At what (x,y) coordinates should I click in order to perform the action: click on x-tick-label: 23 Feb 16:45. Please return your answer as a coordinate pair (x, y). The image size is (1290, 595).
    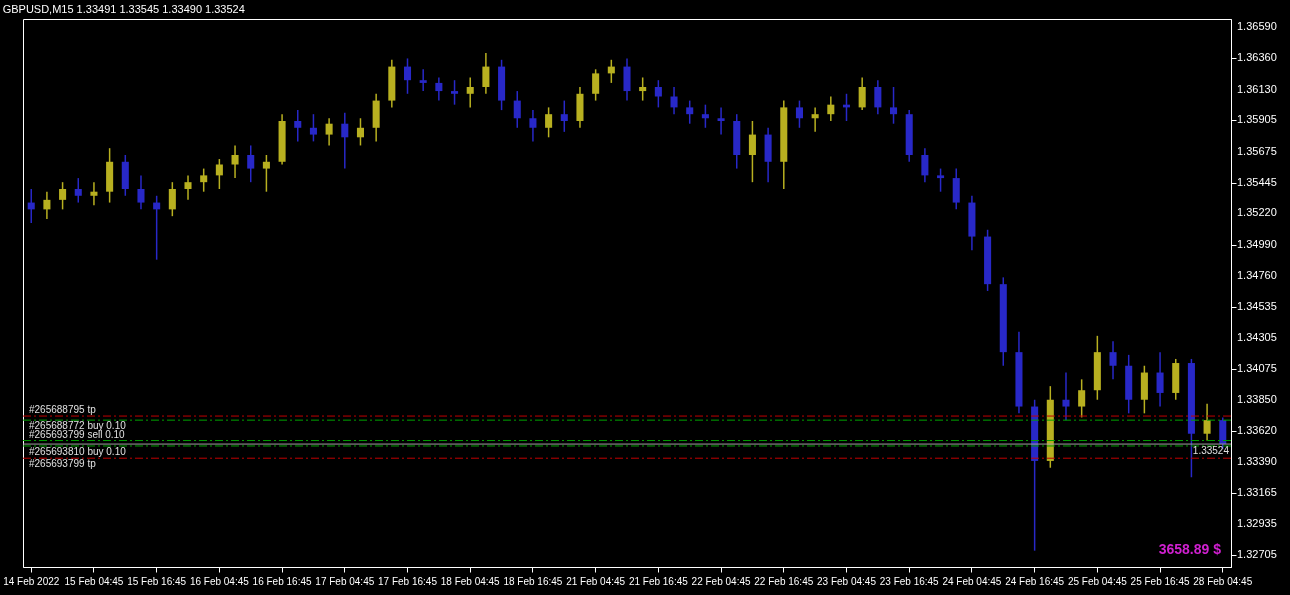
    Looking at the image, I should click on (909, 581).